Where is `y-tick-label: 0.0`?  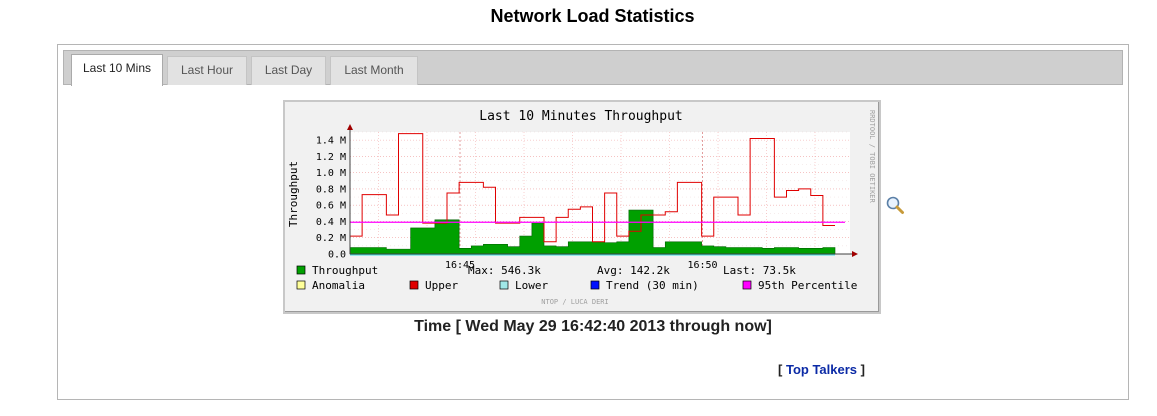
y-tick-label: 0.0 is located at coordinates (337, 255).